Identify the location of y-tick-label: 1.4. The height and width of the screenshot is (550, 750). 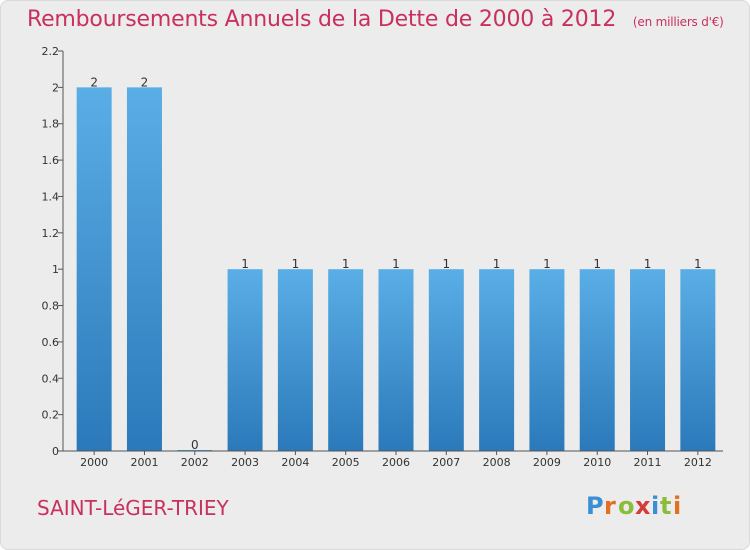
(51, 196).